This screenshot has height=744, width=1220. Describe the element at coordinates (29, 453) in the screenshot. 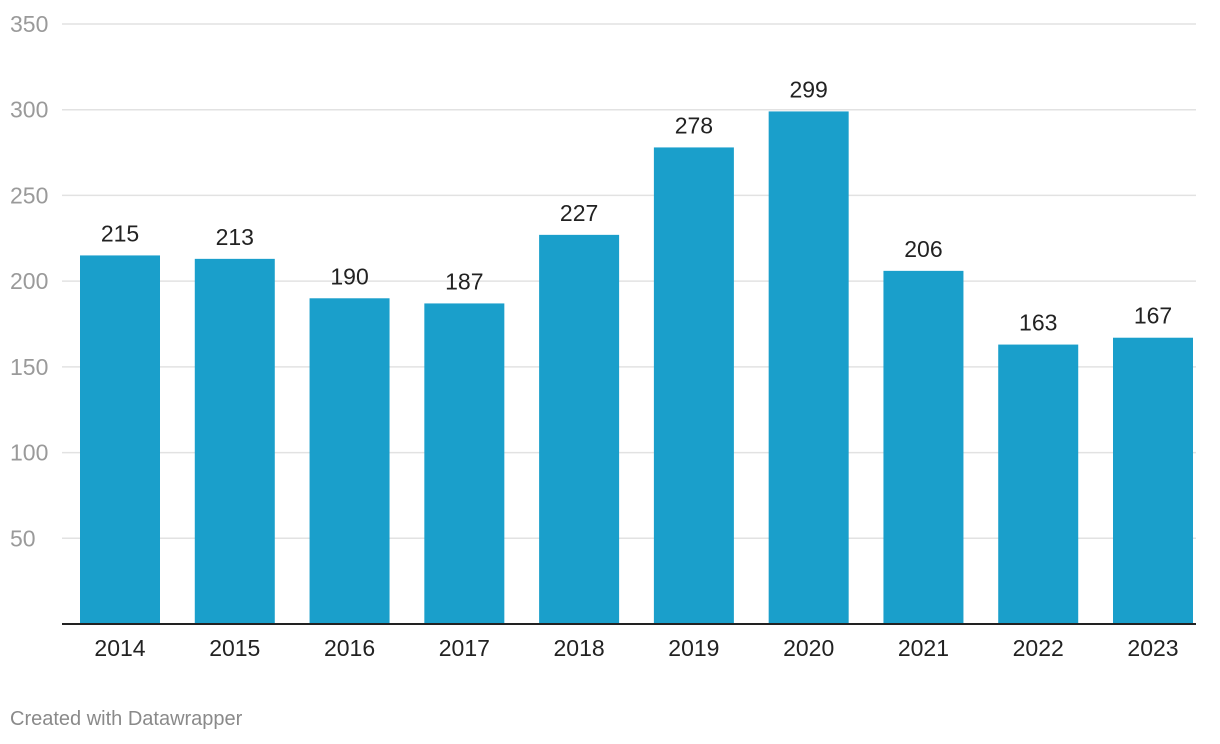

I see `y-tick-label: 100` at that location.